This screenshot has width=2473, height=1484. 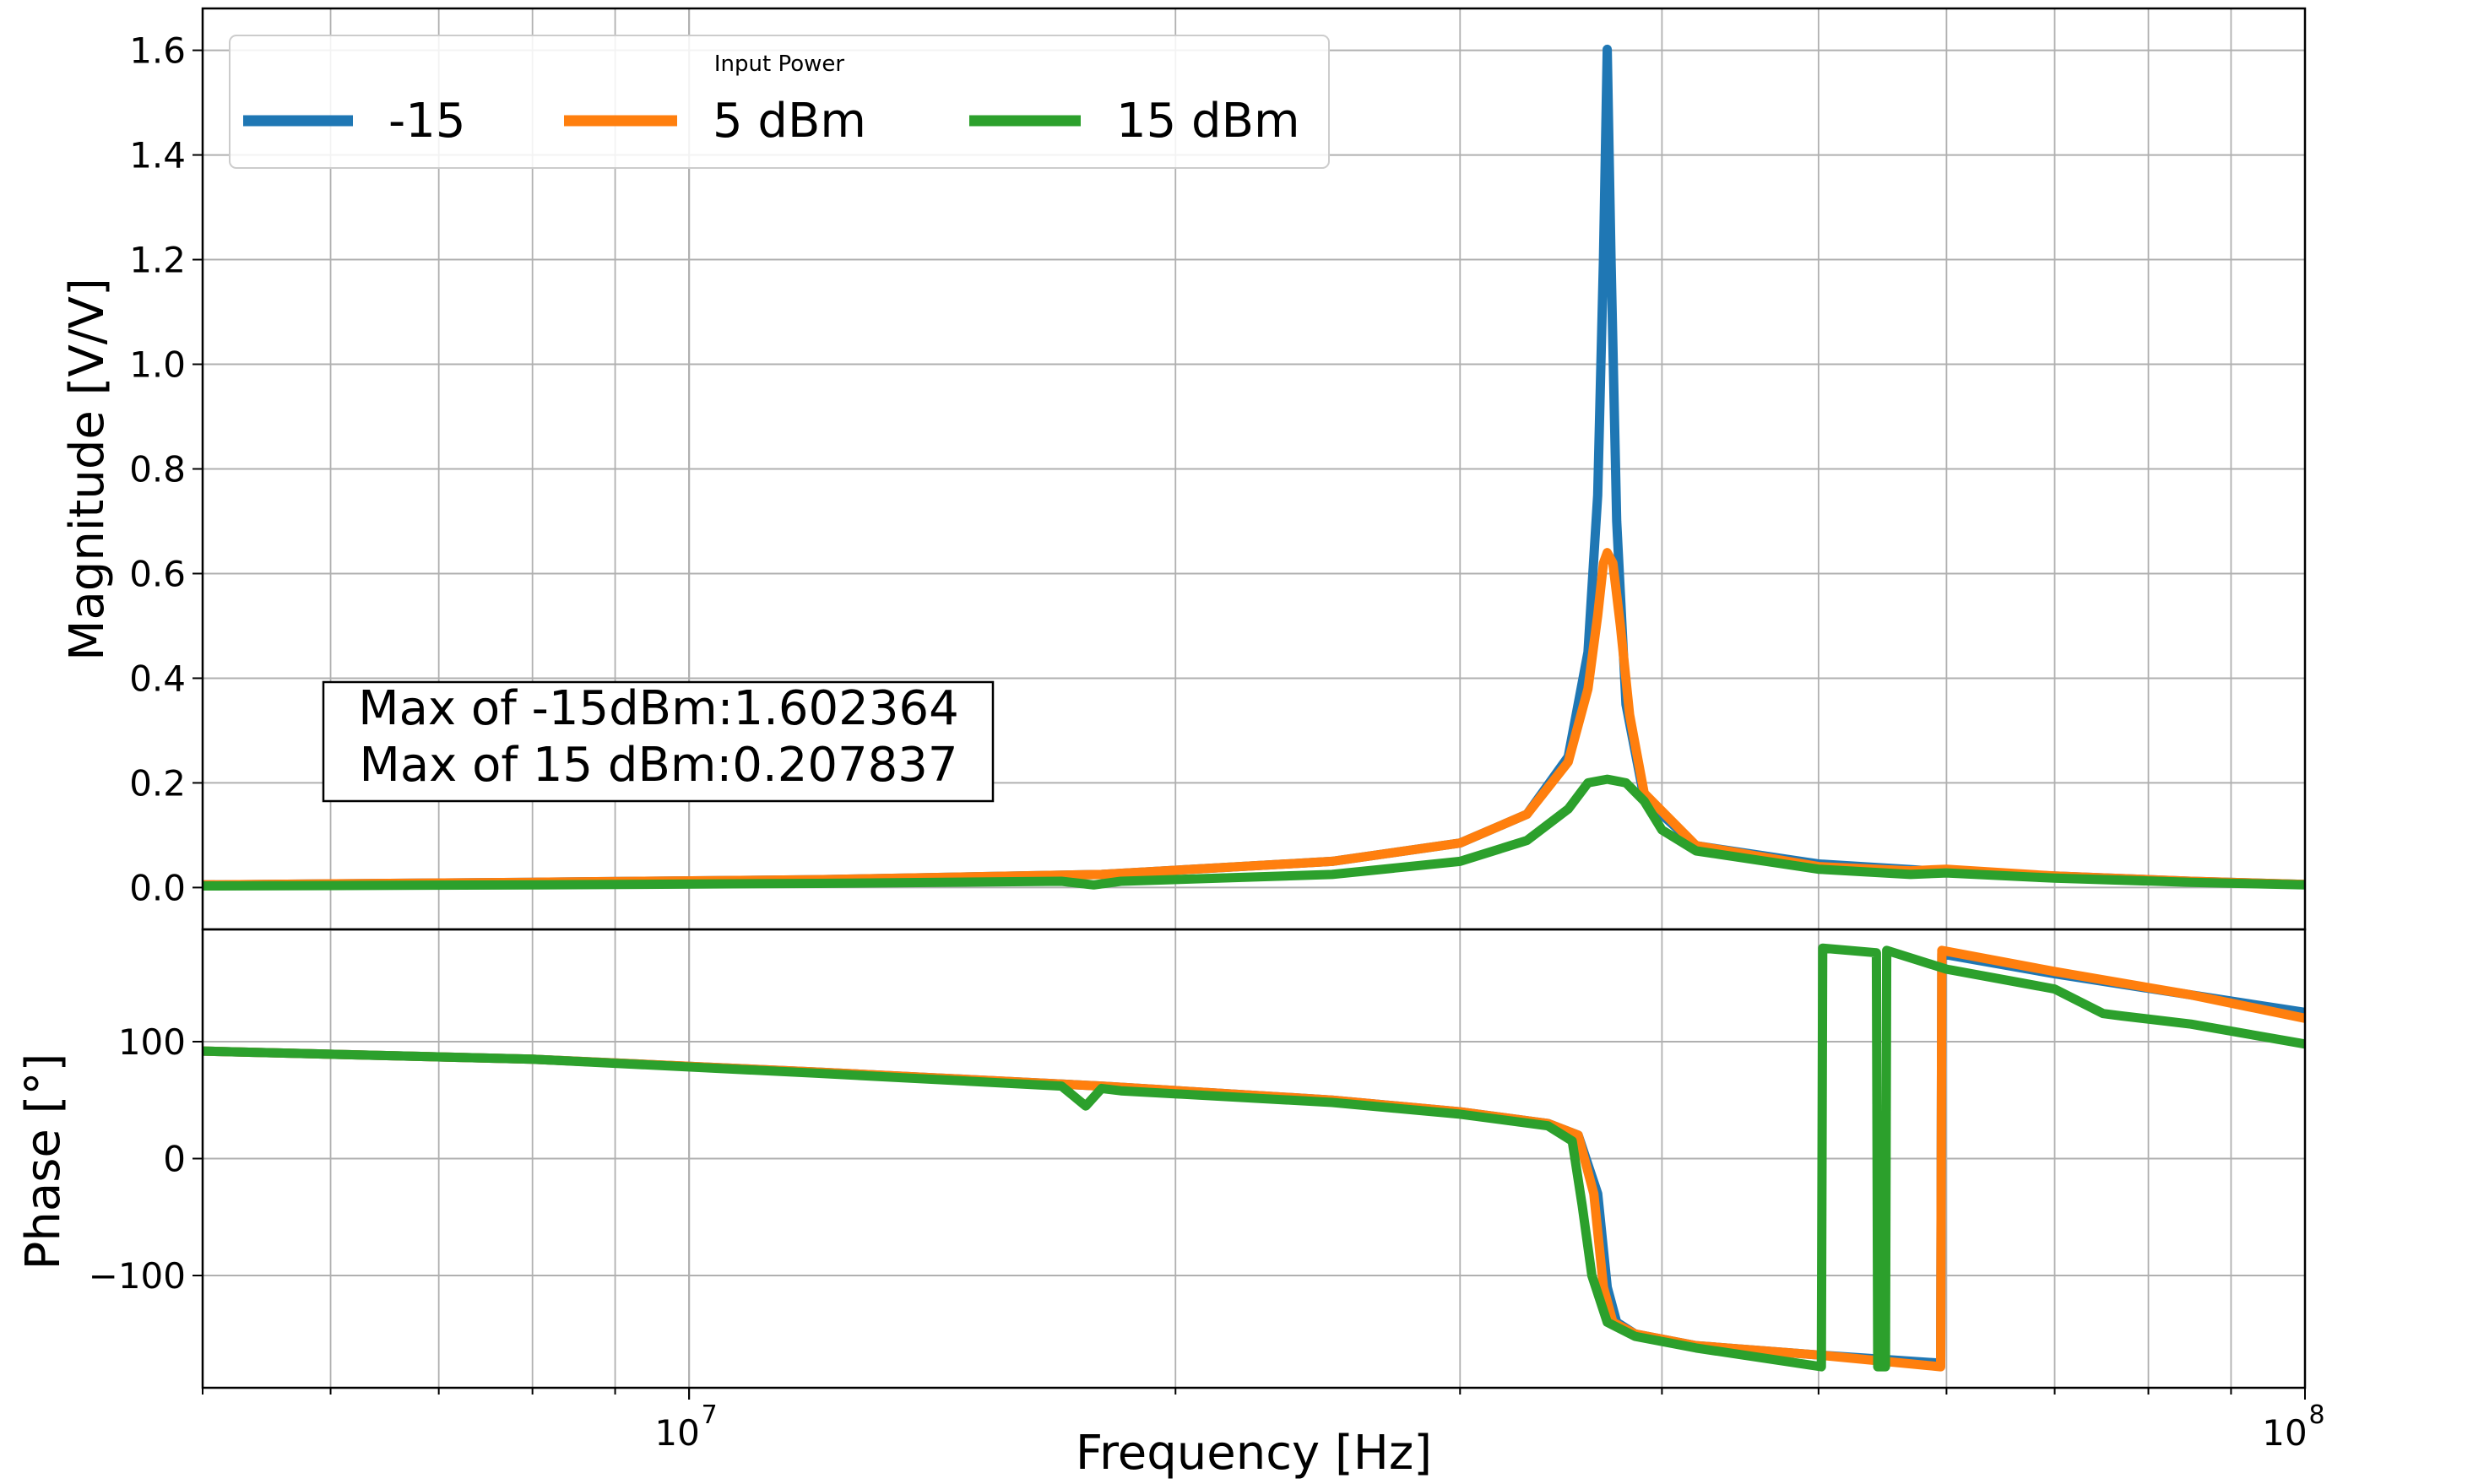 I want to click on legend: Input Power -15 5 dBm 15 dBm, so click(x=779, y=102).